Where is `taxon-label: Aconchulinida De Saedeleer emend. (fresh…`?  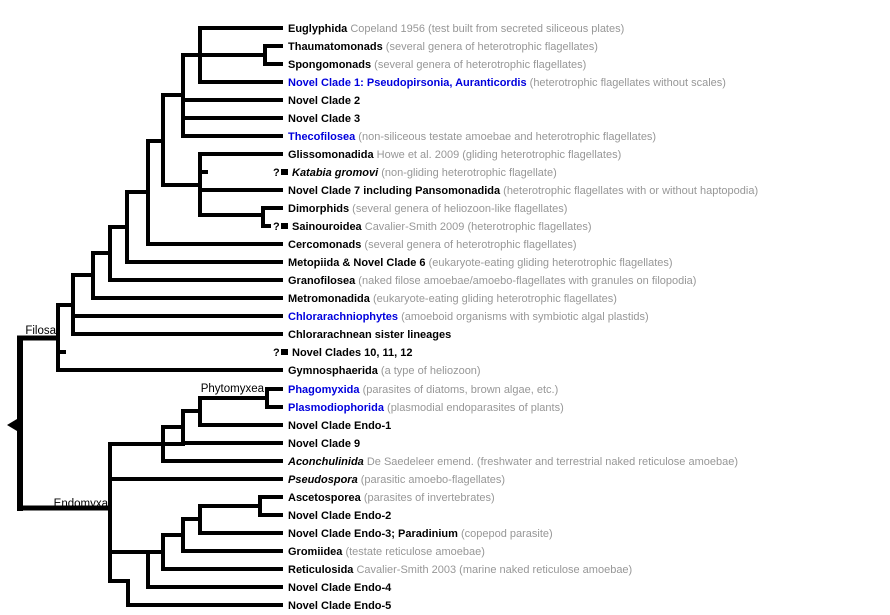
taxon-label: Aconchulinida De Saedeleer emend. (fresh… is located at coordinates (512, 462).